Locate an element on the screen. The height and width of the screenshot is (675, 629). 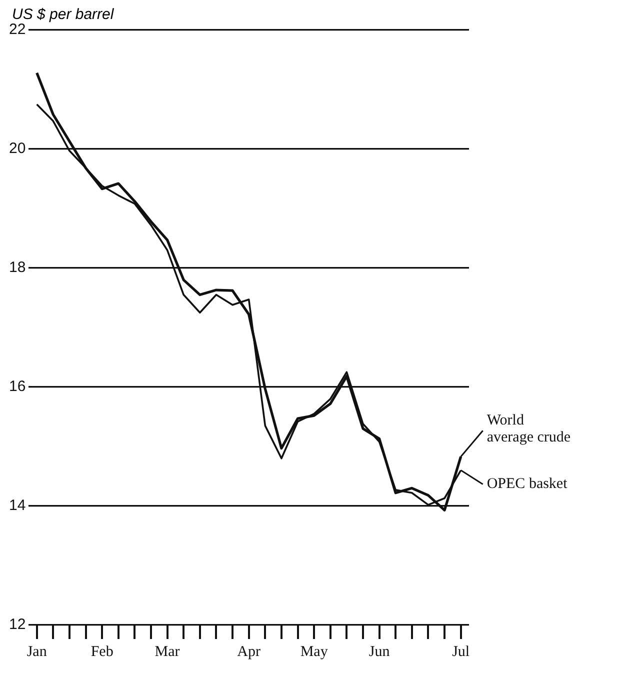
x-tick-label: May is located at coordinates (314, 652).